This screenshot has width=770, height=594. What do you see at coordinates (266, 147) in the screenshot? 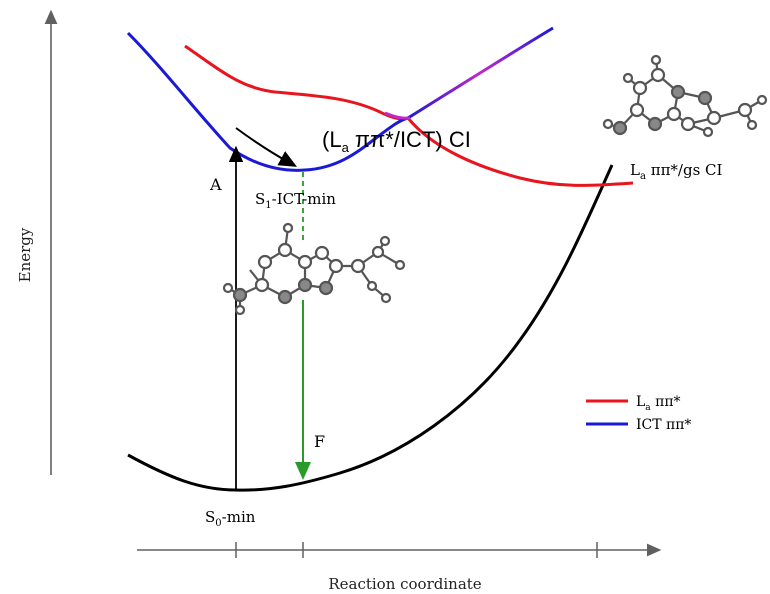
I see `relaxation-arrow` at bounding box center [266, 147].